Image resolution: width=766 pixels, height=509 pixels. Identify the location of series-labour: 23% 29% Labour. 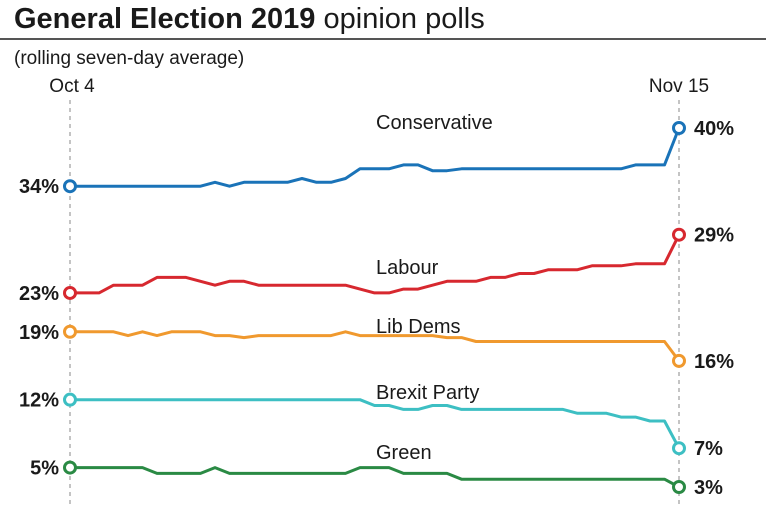
(376, 265).